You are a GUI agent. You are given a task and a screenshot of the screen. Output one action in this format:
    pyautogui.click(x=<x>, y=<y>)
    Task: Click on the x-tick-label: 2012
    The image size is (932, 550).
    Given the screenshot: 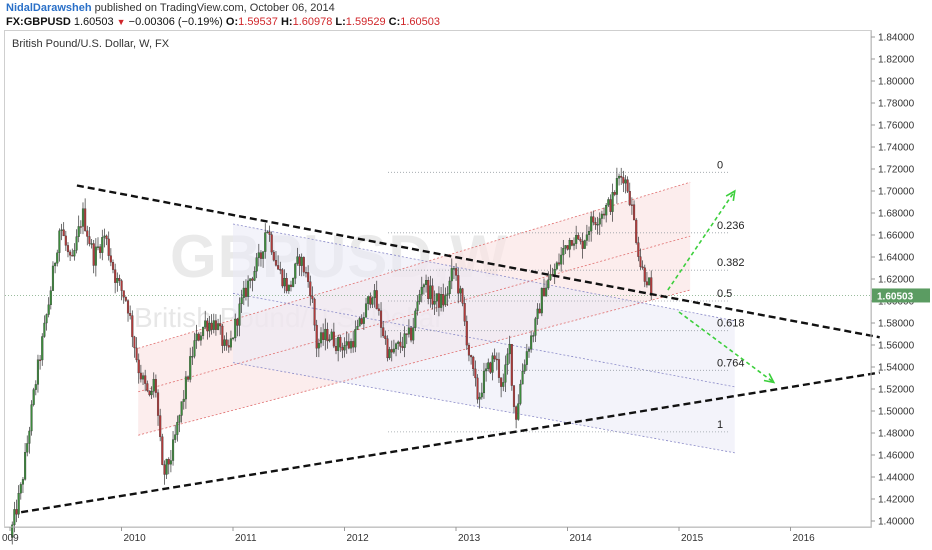 What is the action you would take?
    pyautogui.click(x=358, y=538)
    